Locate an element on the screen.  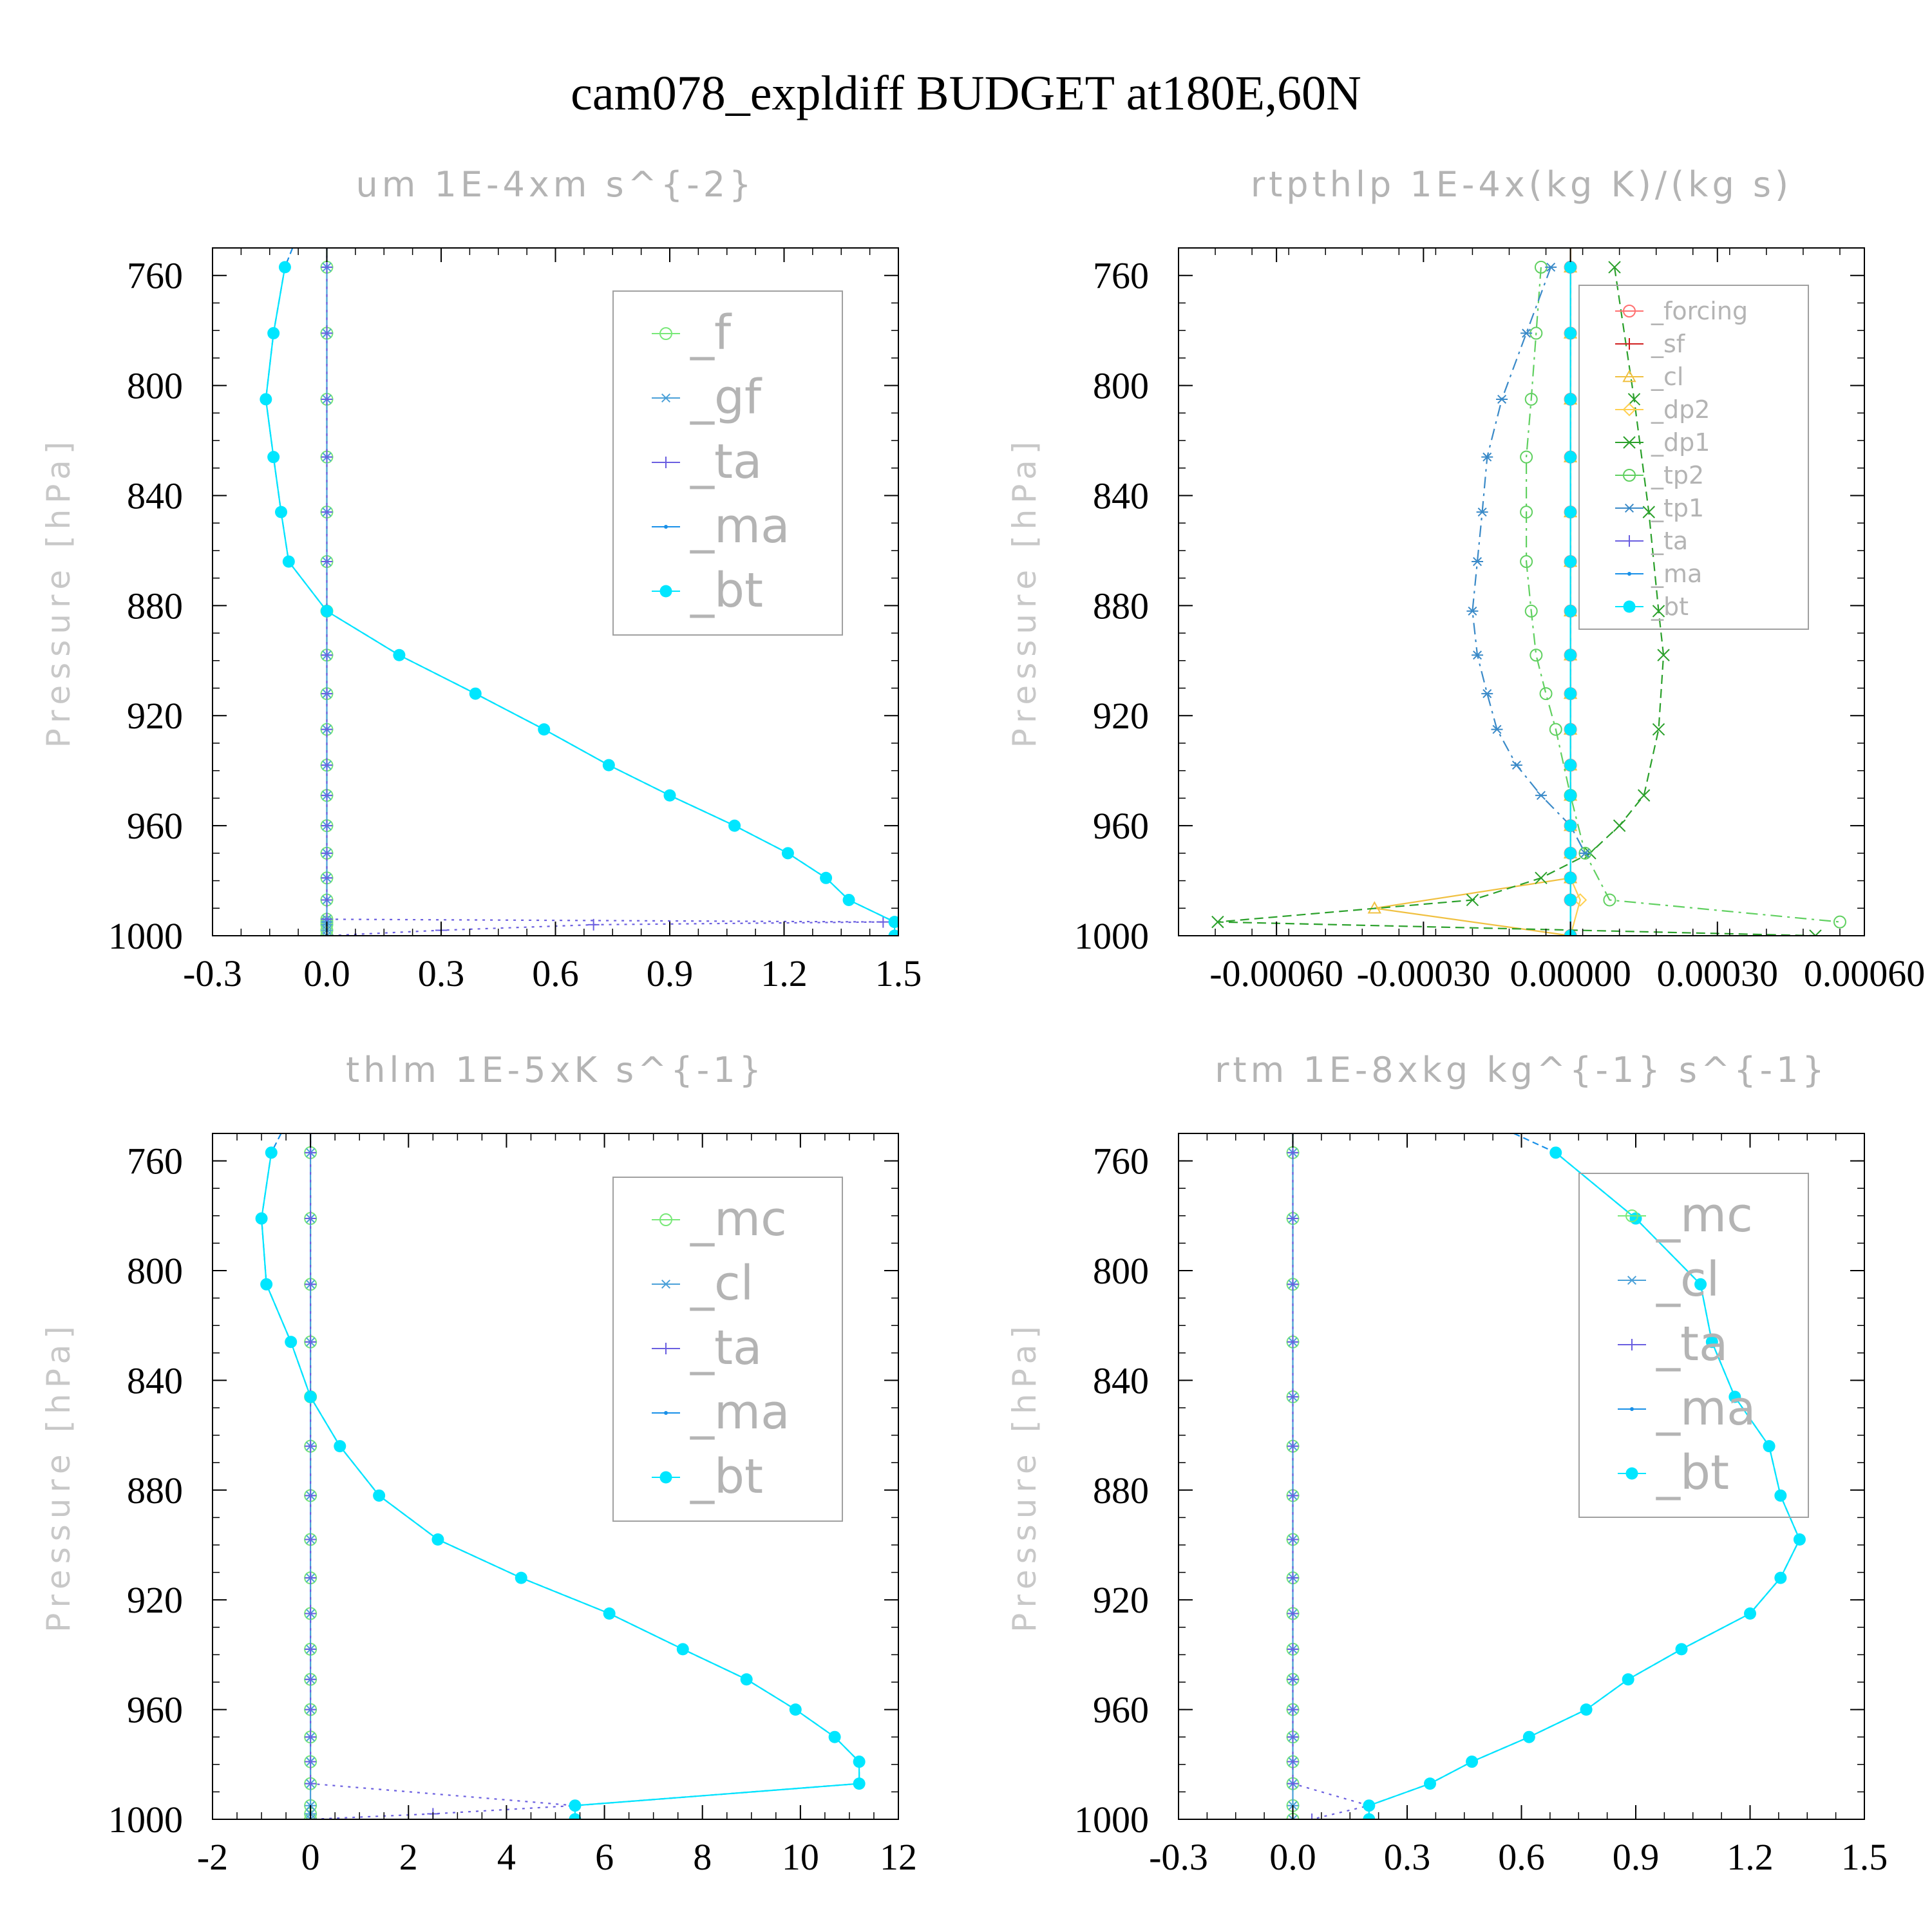
legend-label-gf: _cl is located at coordinates (721, 1284).